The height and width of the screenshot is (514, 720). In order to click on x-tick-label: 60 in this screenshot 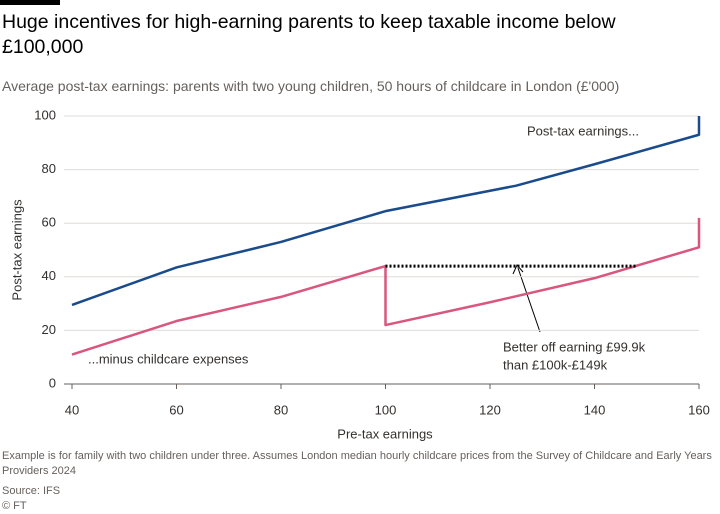, I will do `click(176, 409)`.